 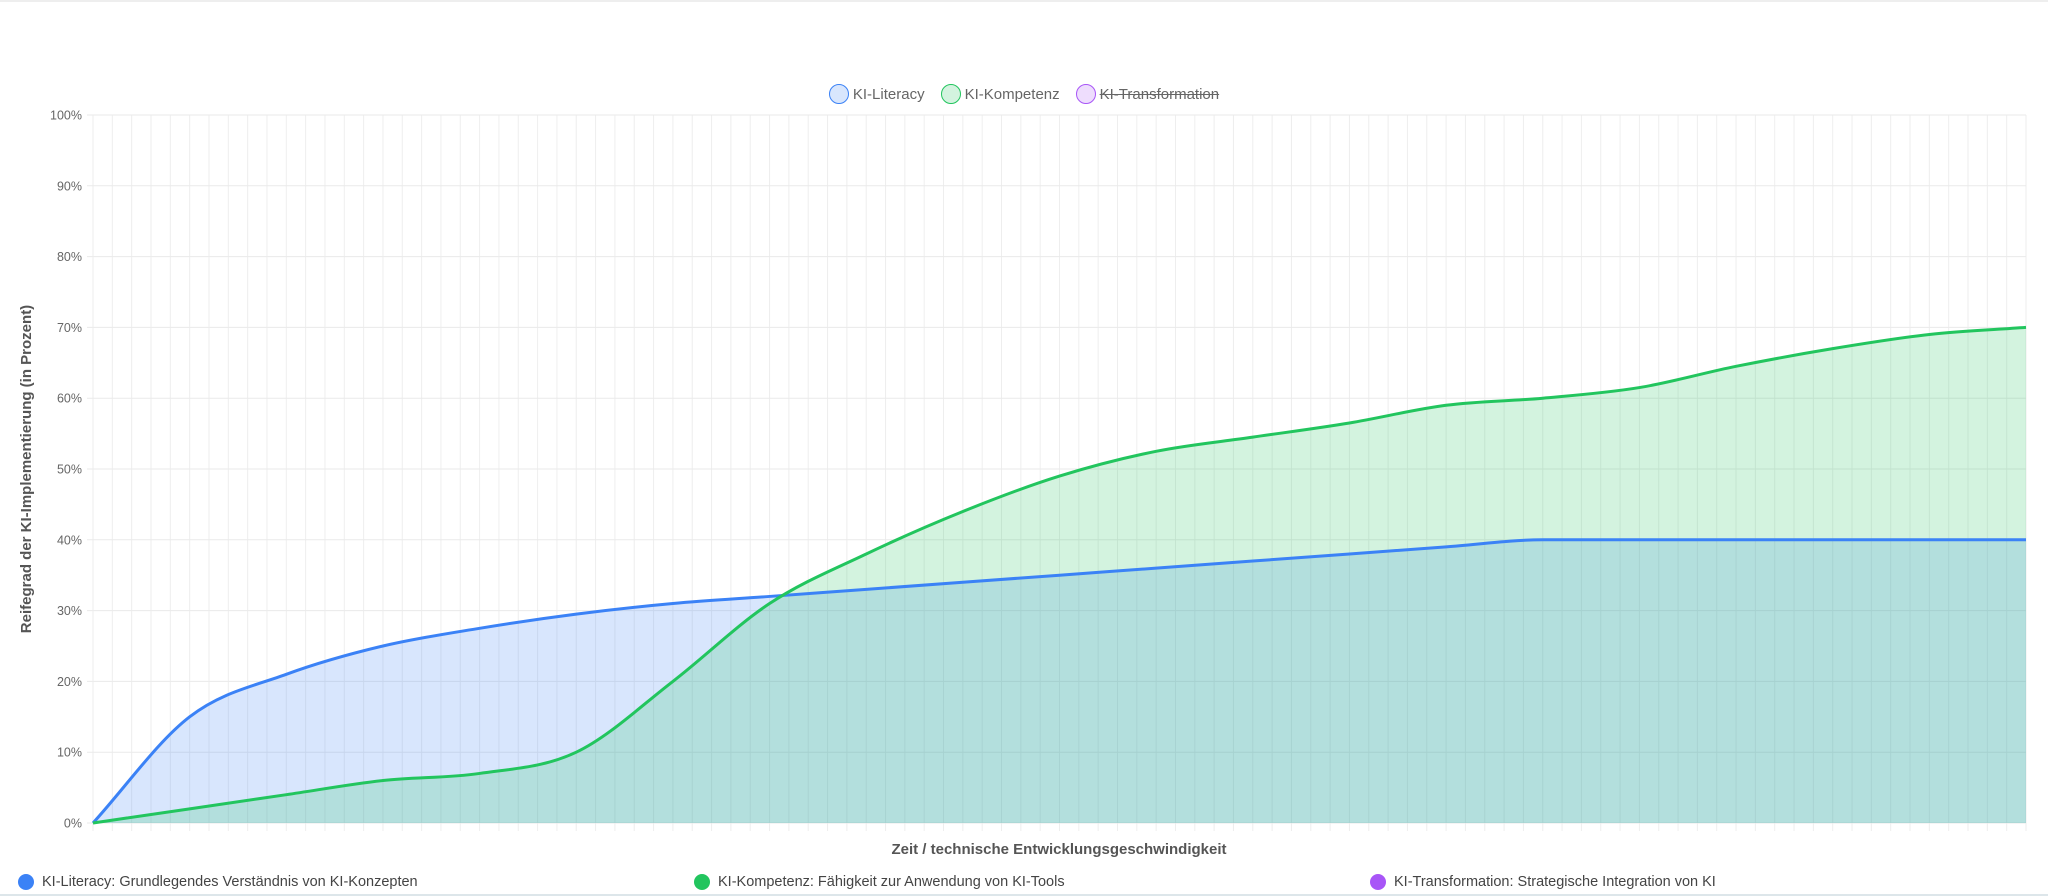 I want to click on legend-label: KI-Kompetenz, so click(x=1012, y=94).